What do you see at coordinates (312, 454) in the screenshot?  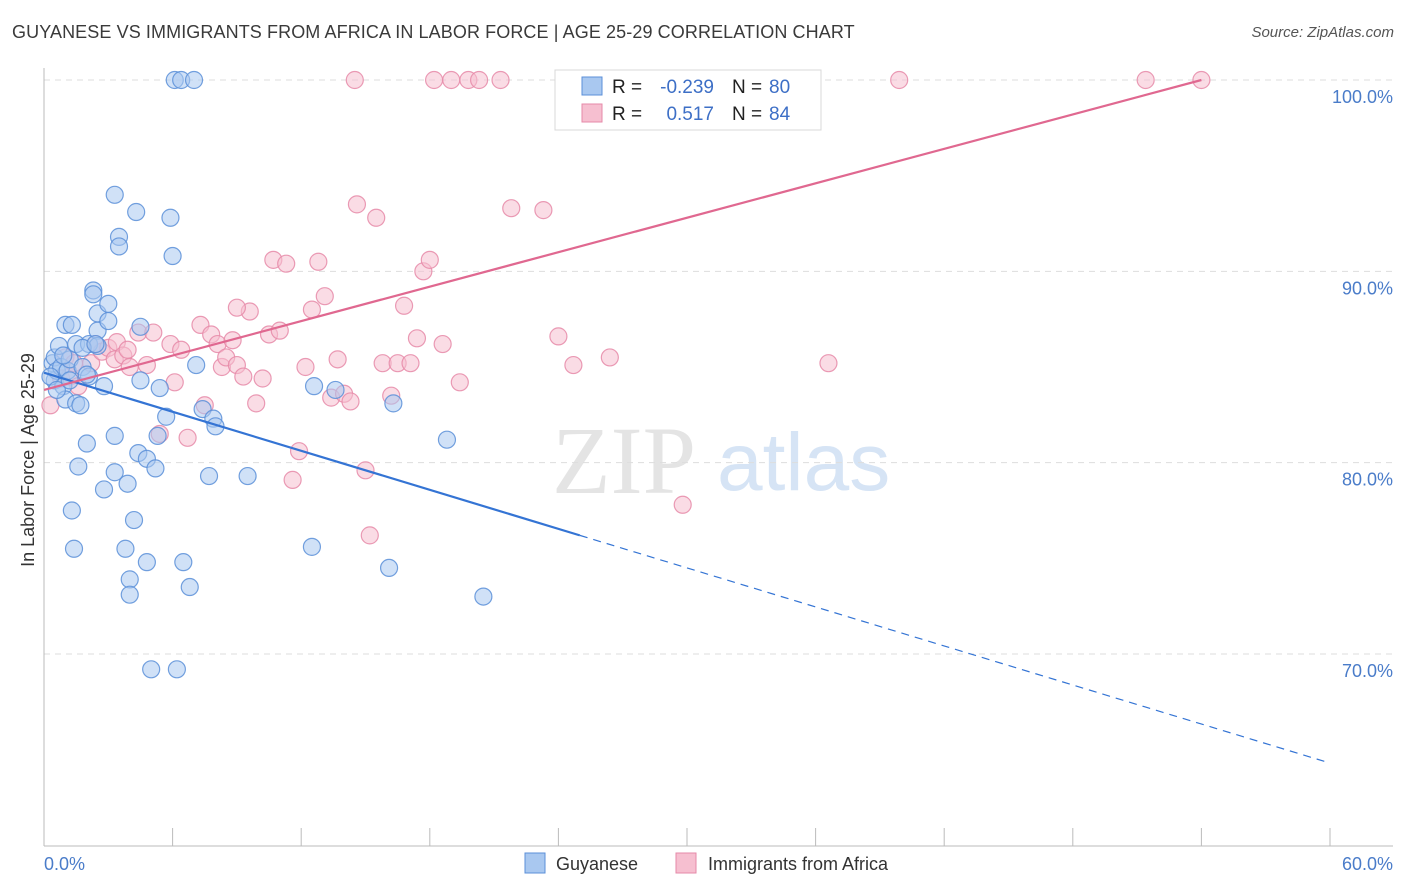 I see `trend-line-guyanese` at bounding box center [312, 454].